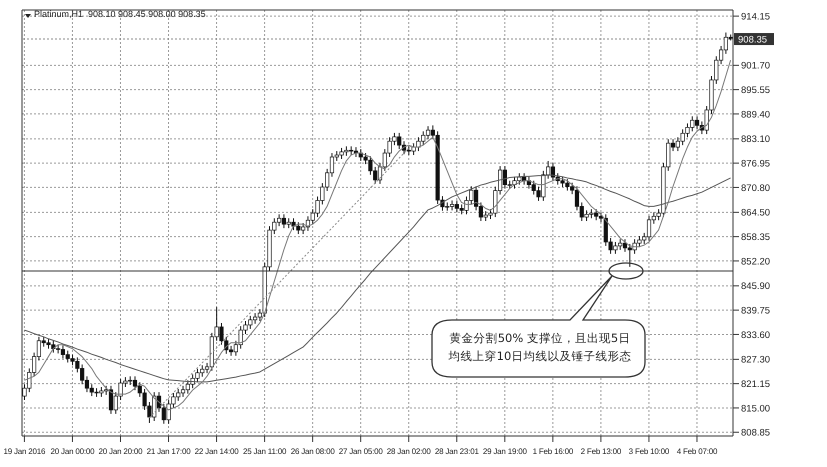 This screenshot has height=467, width=827. What do you see at coordinates (457, 451) in the screenshot?
I see `x-tick-label: 28 Jan 23:01` at bounding box center [457, 451].